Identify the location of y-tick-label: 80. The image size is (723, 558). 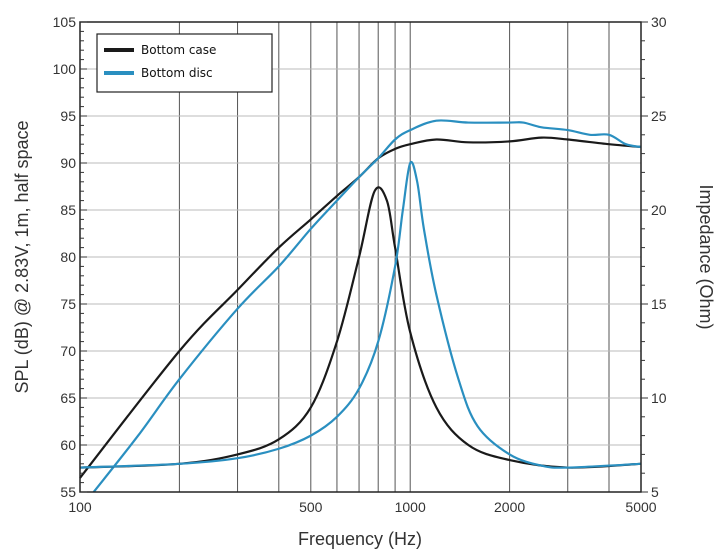
(68, 257).